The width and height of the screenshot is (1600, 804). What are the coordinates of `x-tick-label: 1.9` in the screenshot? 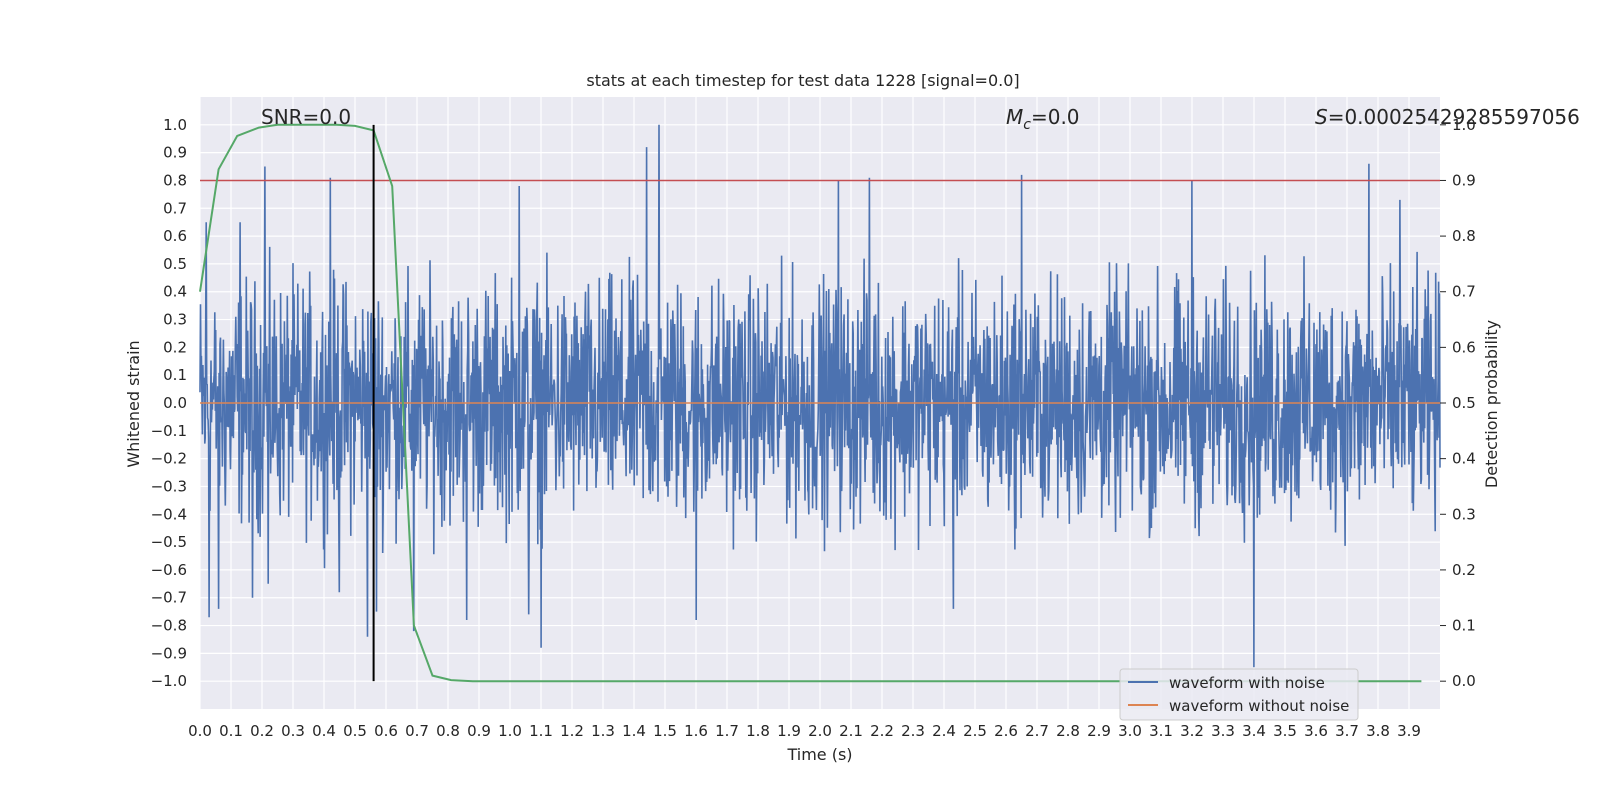 It's located at (789, 731).